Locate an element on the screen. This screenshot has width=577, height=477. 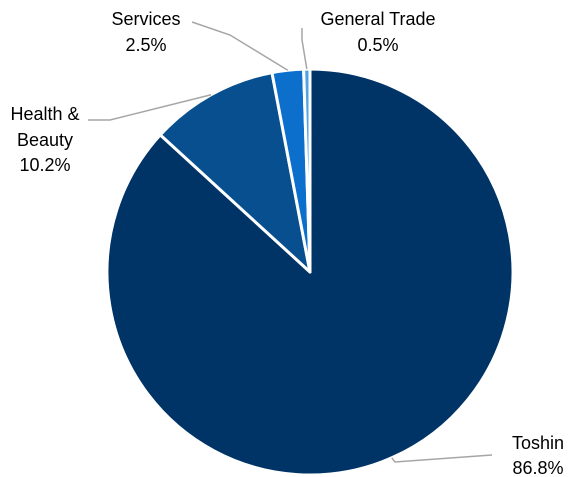
slice-value-services: 2.5% is located at coordinates (145, 45).